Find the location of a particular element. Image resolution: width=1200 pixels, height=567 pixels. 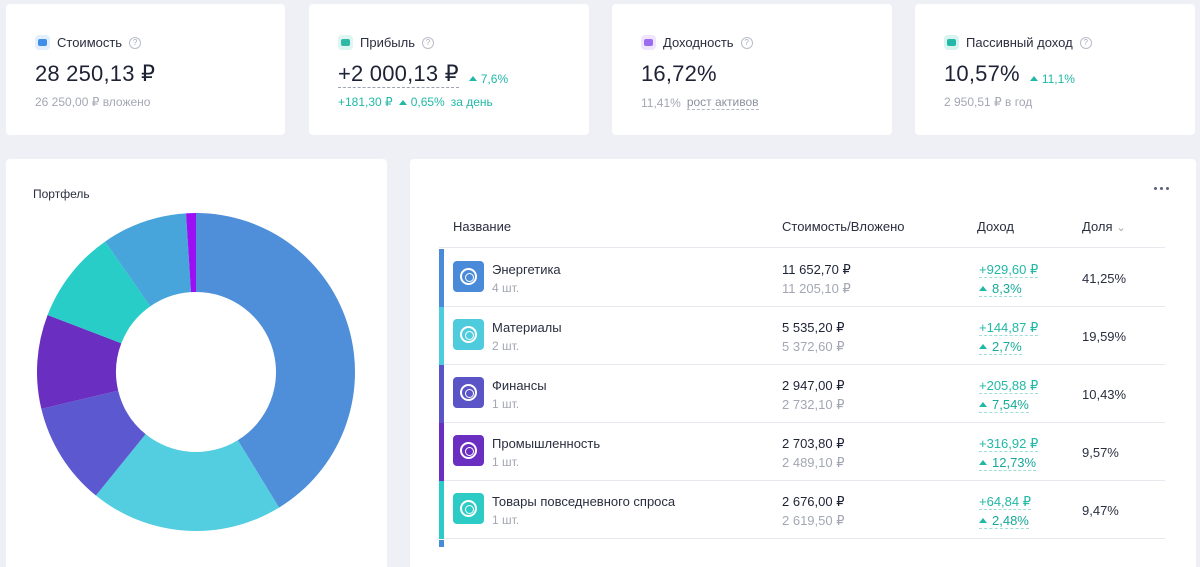

asset-growth-link: рост активов is located at coordinates (722, 102).